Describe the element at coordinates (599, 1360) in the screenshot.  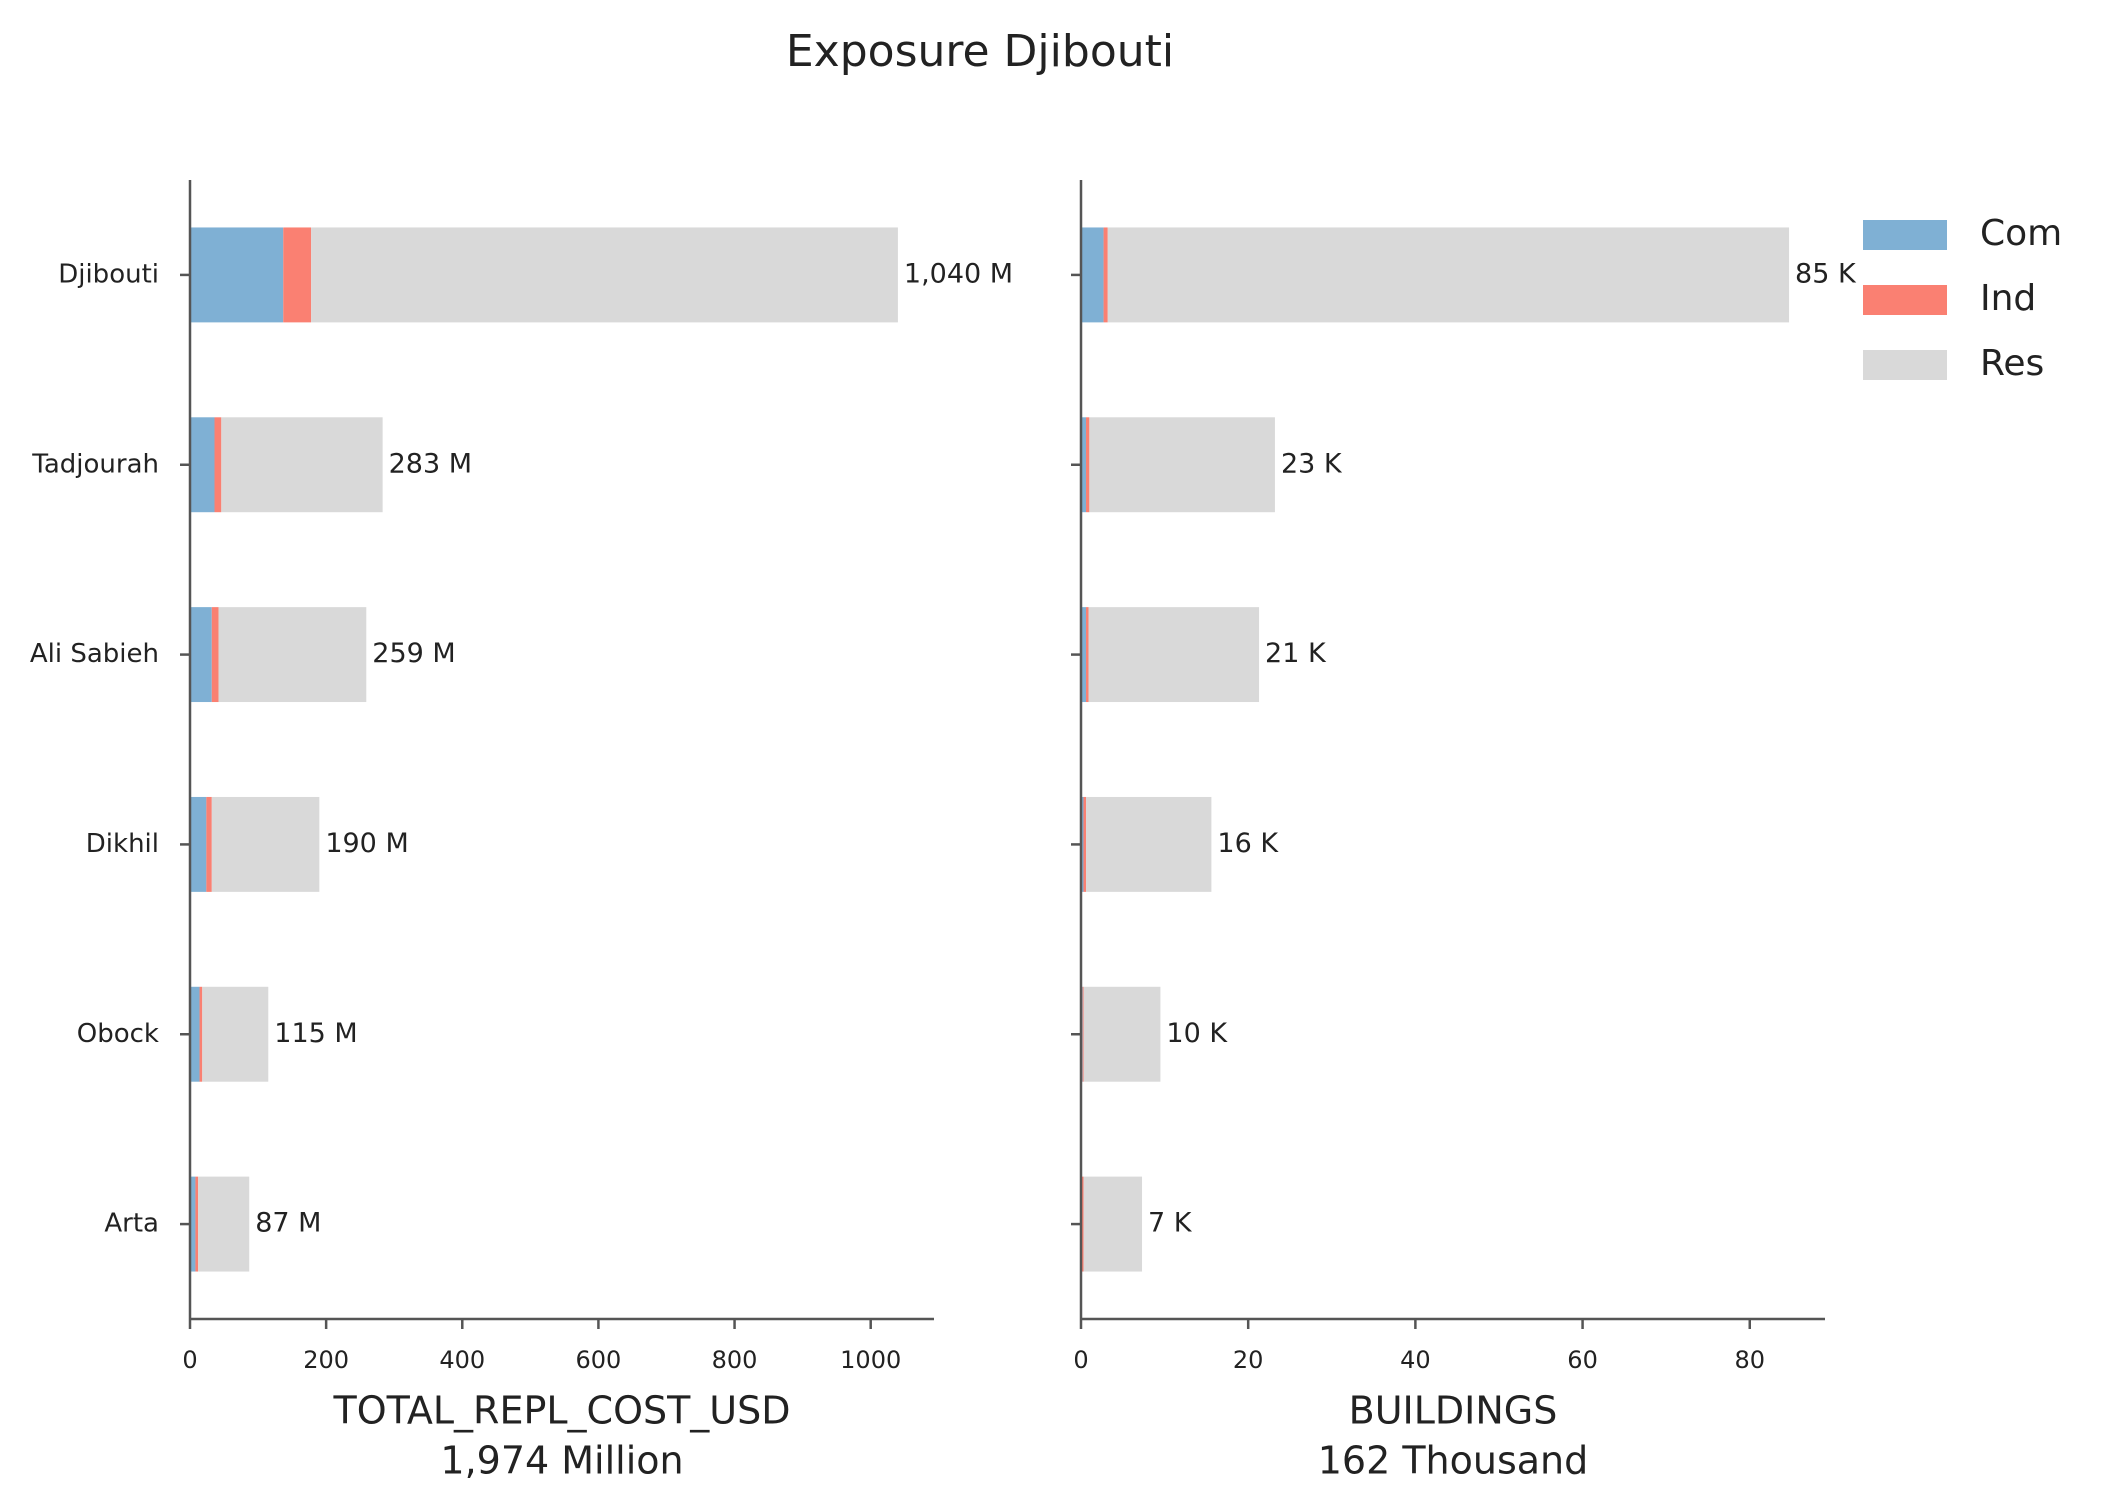
I see `x-tick-label: 600` at that location.